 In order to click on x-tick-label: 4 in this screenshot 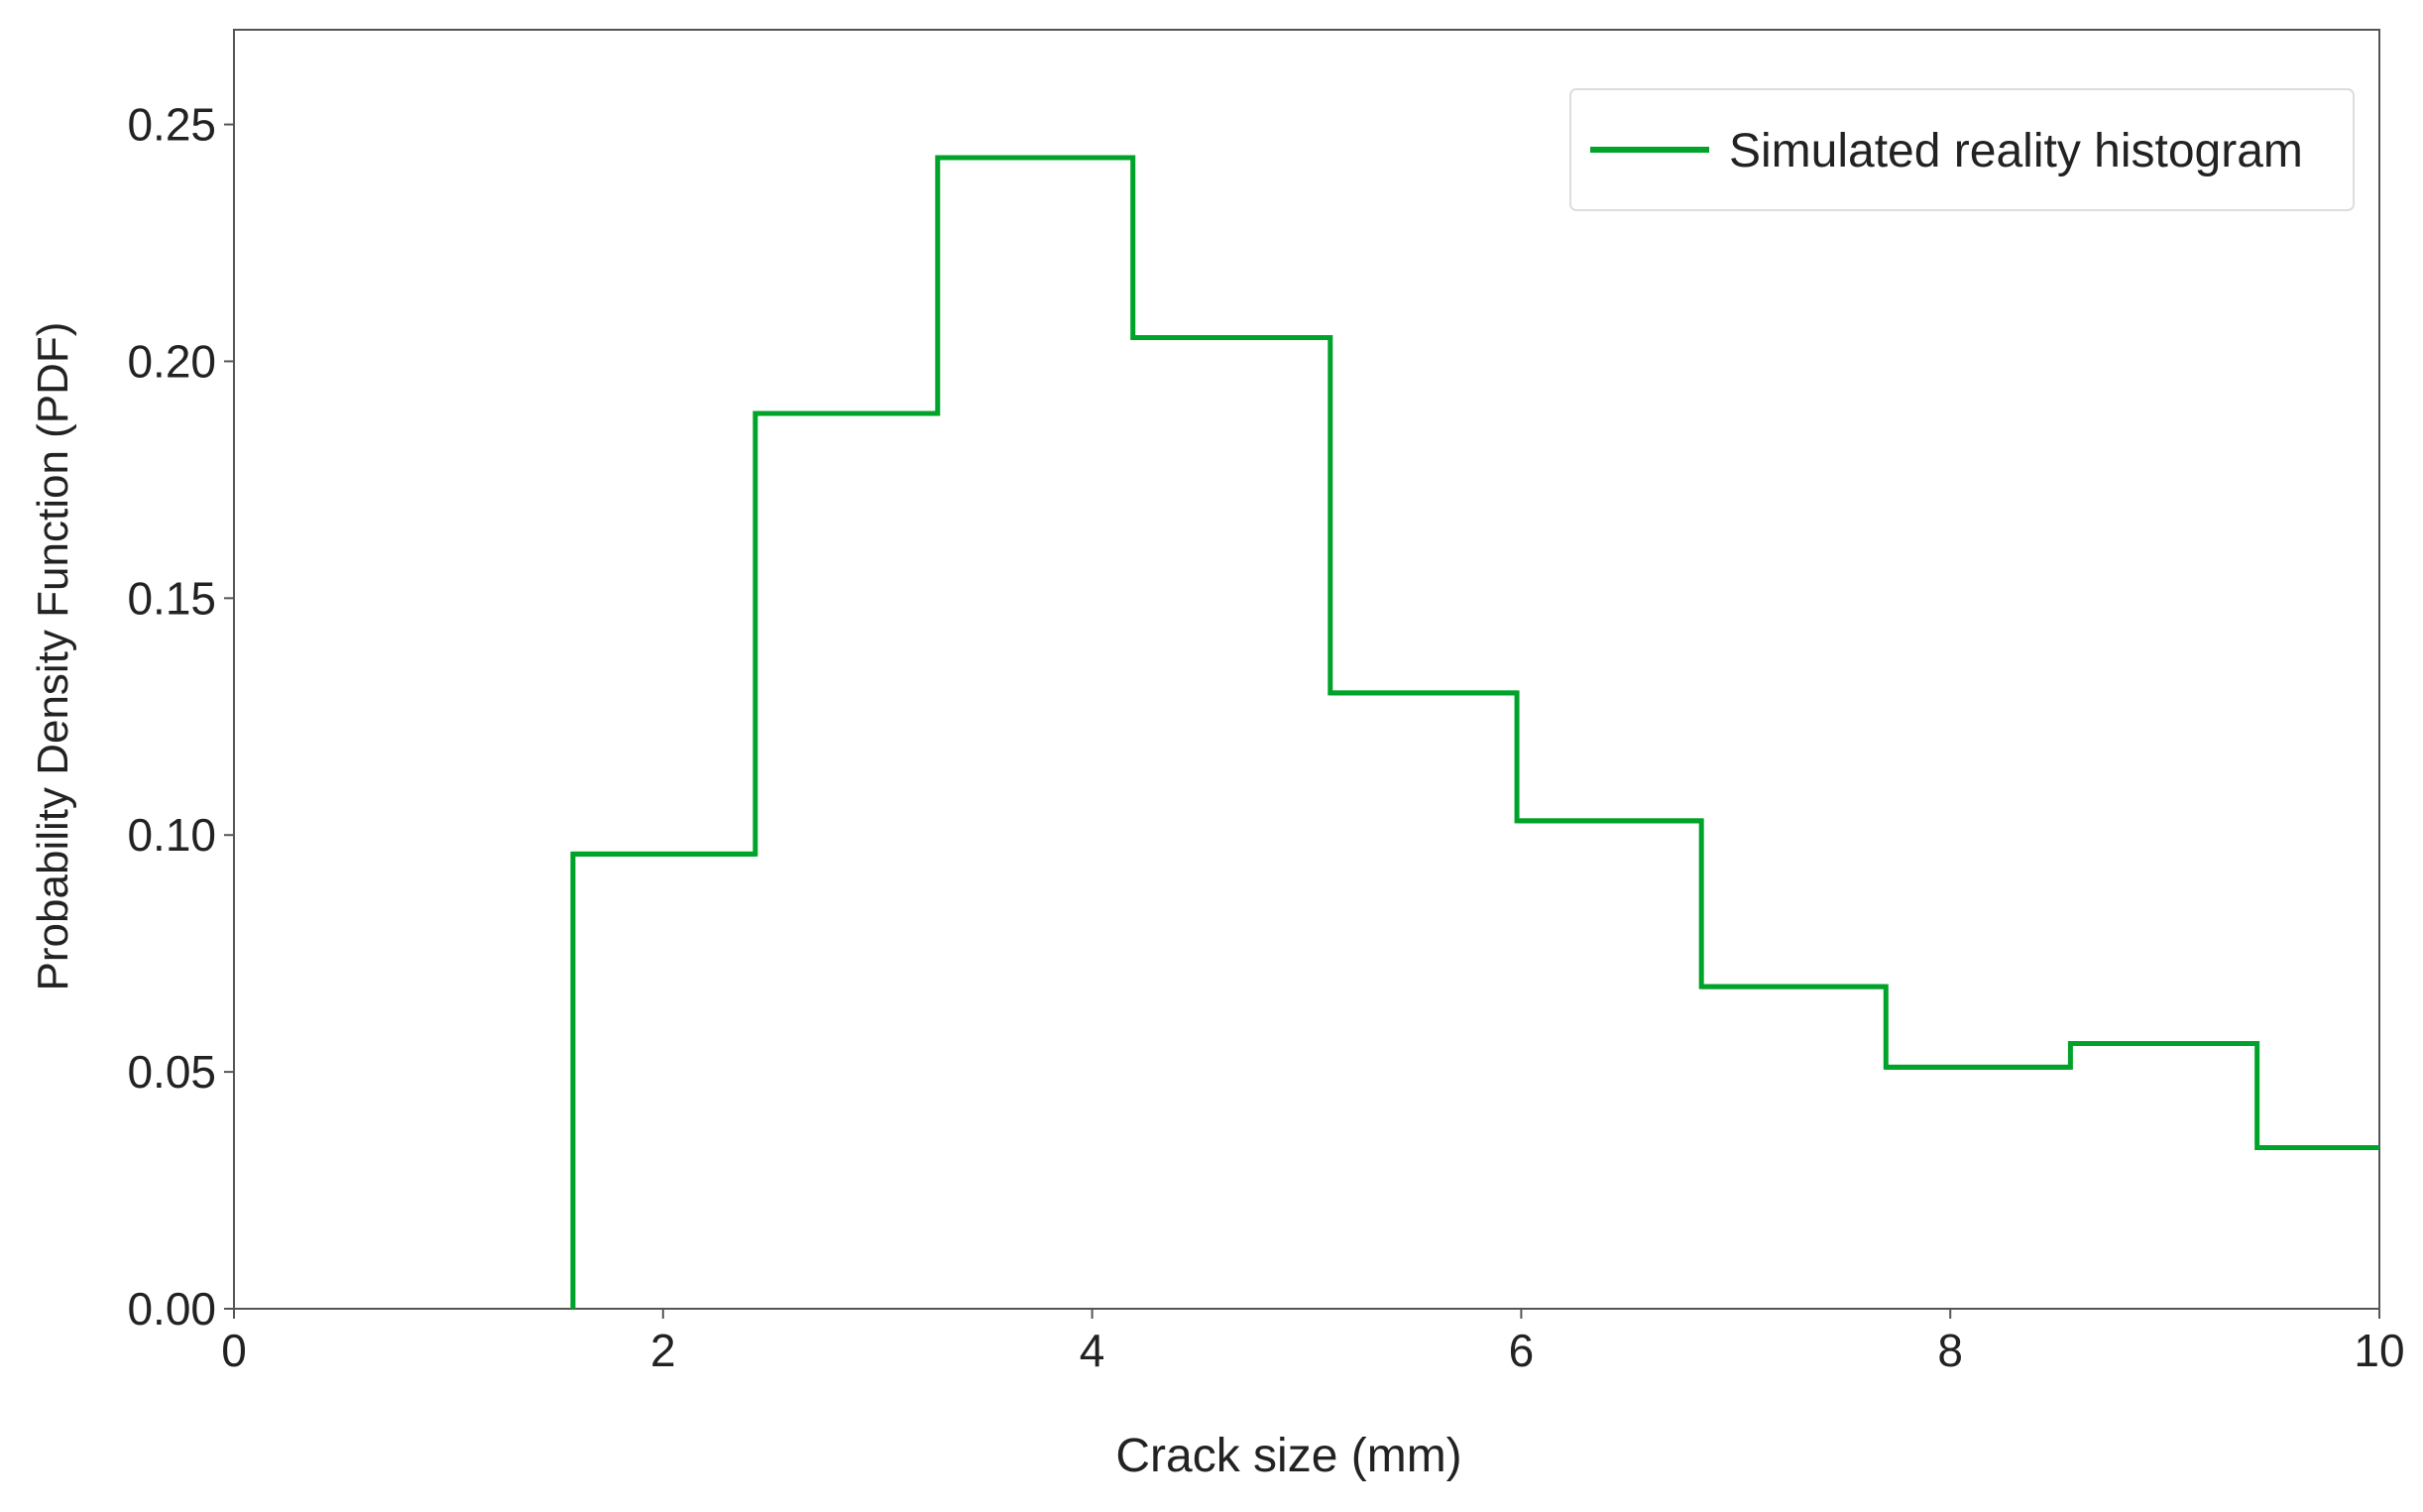, I will do `click(1092, 1350)`.